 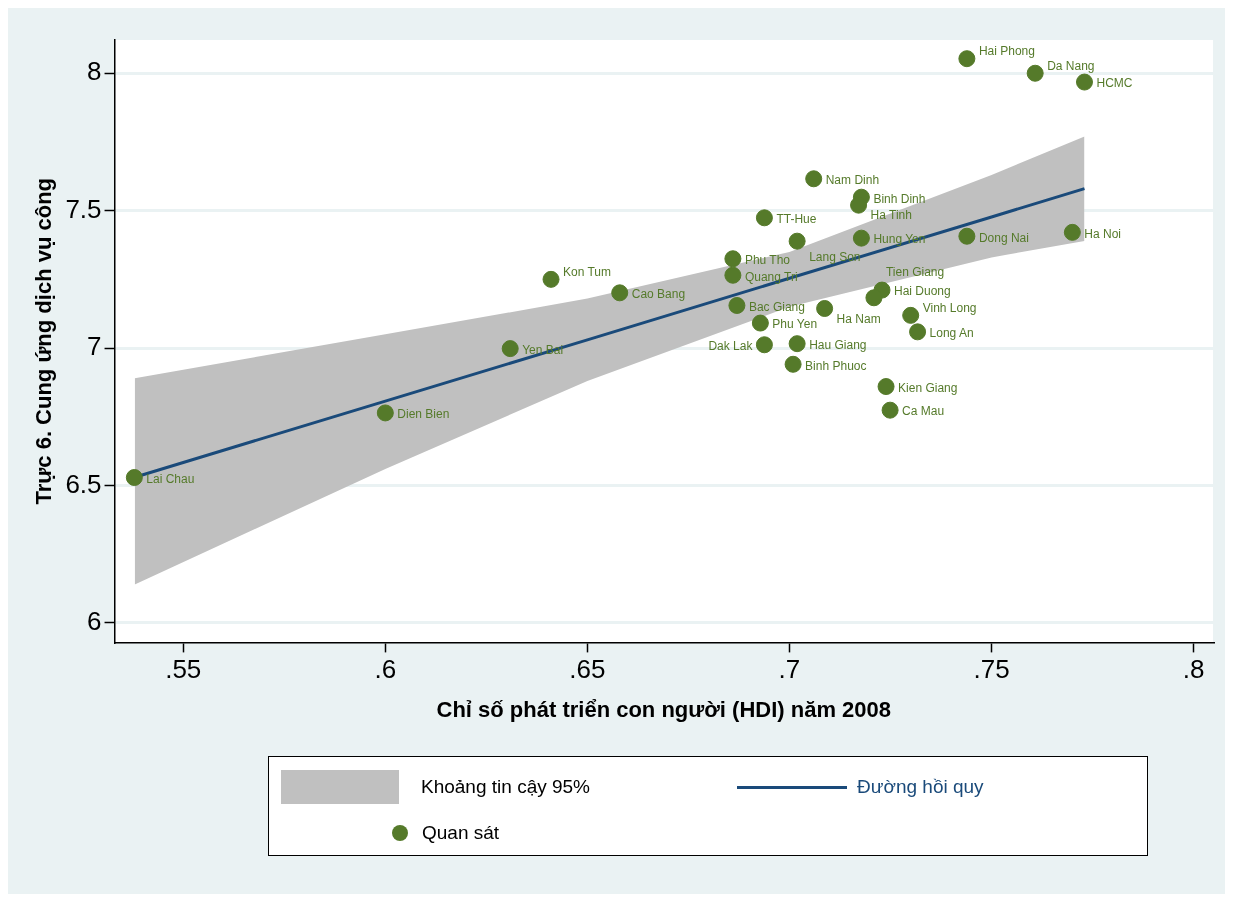 What do you see at coordinates (83, 483) in the screenshot?
I see `y-tick-label: 6.5` at bounding box center [83, 483].